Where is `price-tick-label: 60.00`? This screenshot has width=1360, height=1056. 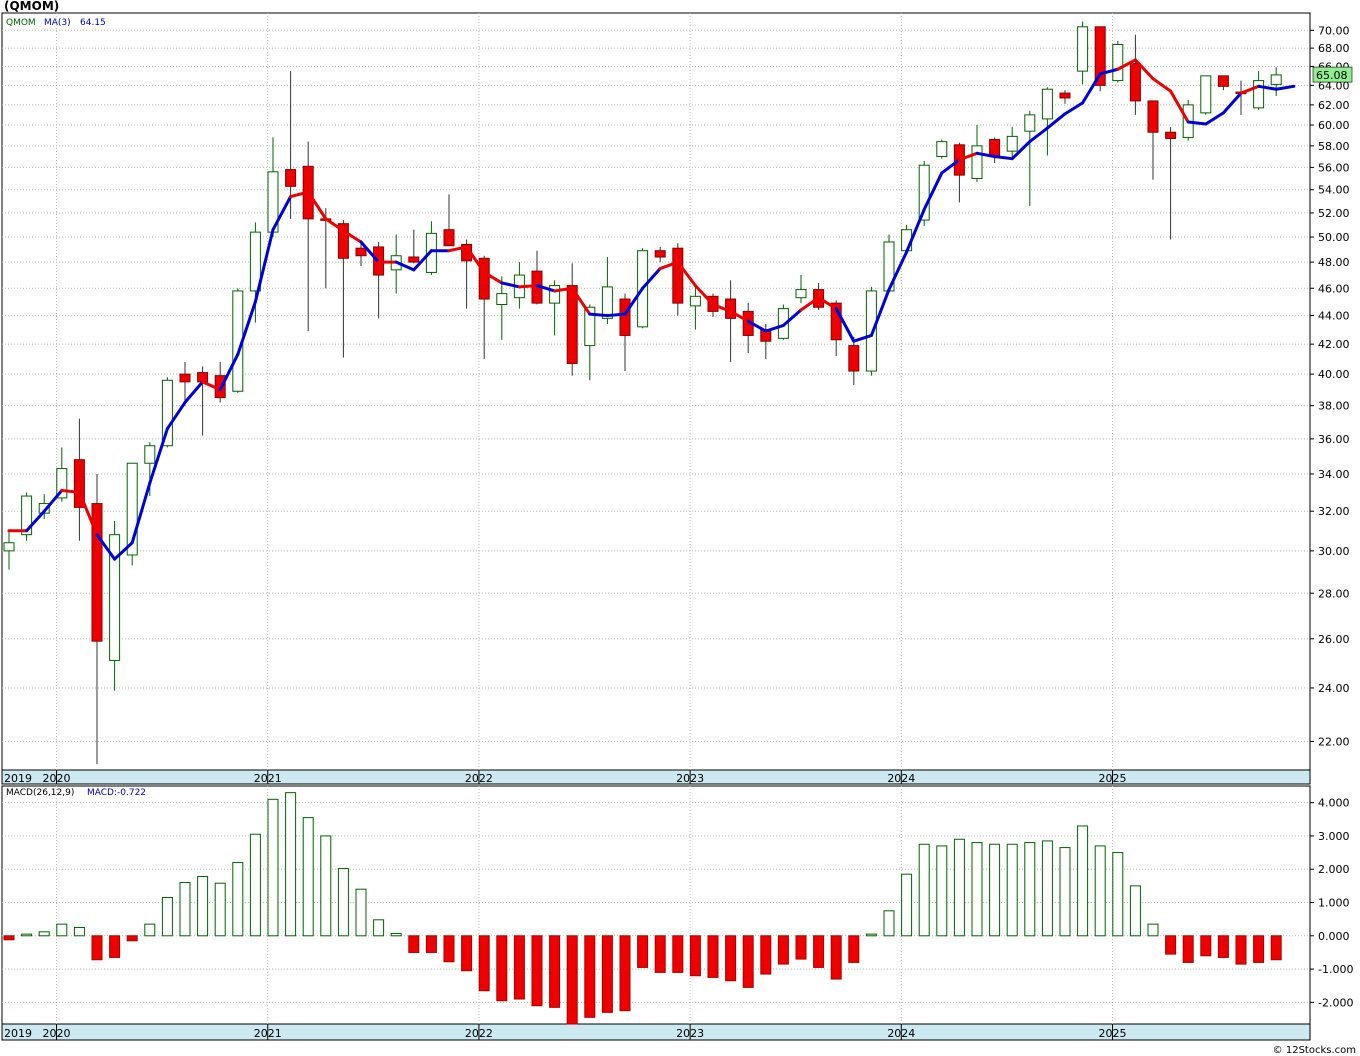
price-tick-label: 60.00 is located at coordinates (1334, 125).